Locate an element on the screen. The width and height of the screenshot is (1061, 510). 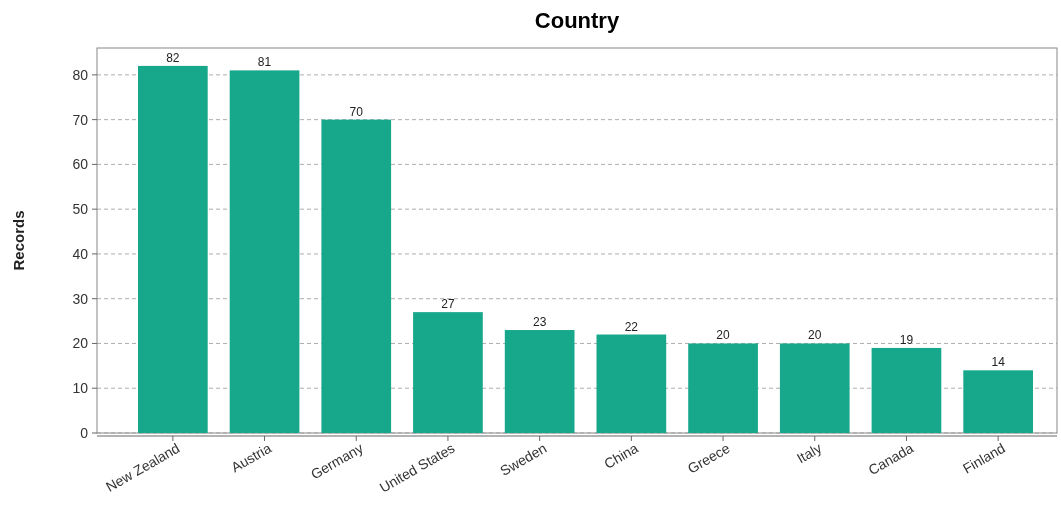
data-label: 23 is located at coordinates (539, 322).